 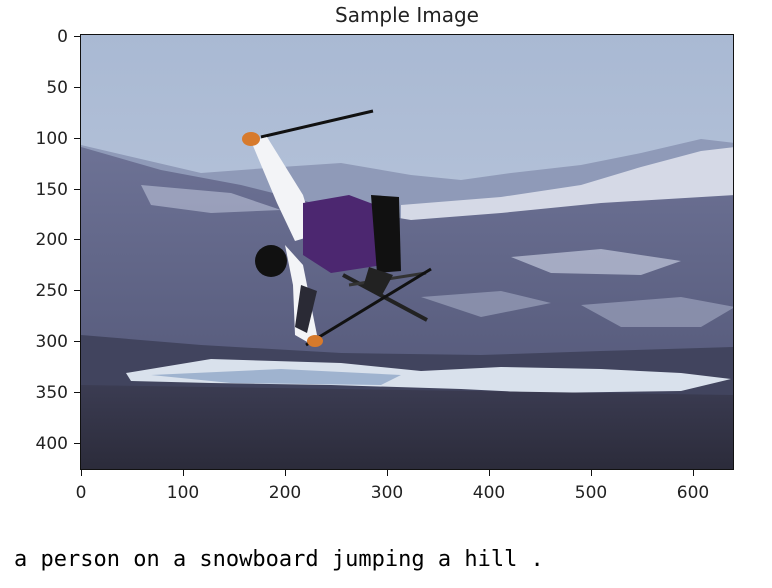 What do you see at coordinates (57, 88) in the screenshot?
I see `y-tick-label: 50` at bounding box center [57, 88].